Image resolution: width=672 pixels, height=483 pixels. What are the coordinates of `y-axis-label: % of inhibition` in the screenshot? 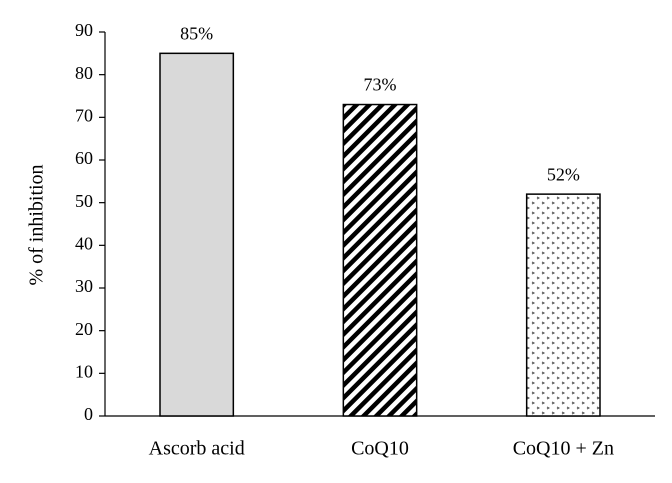 It's located at (37, 224).